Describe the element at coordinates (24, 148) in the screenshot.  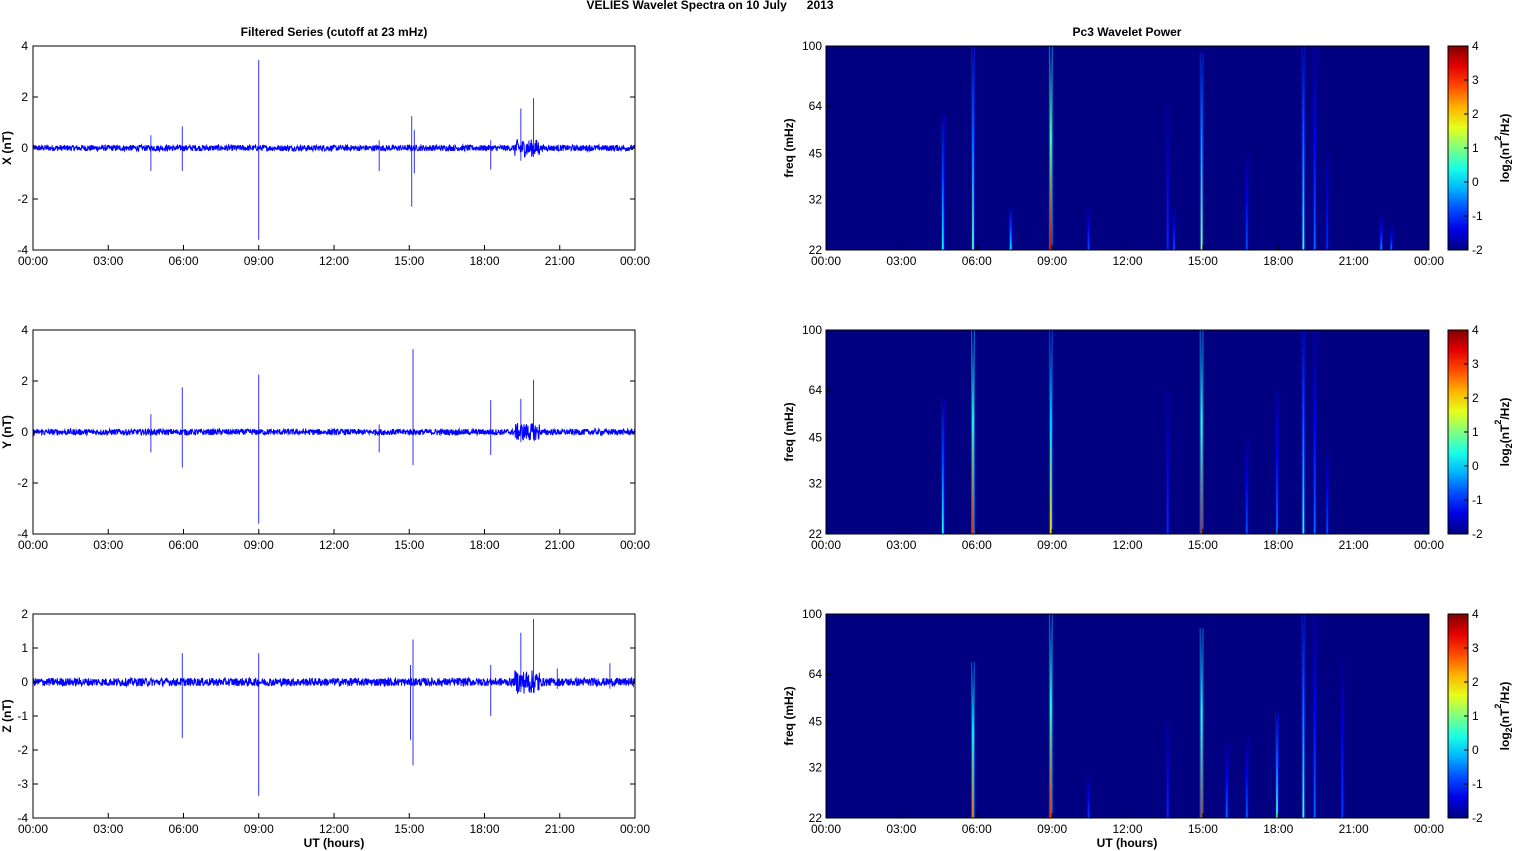
I see `series-ytick-label: 0` at that location.